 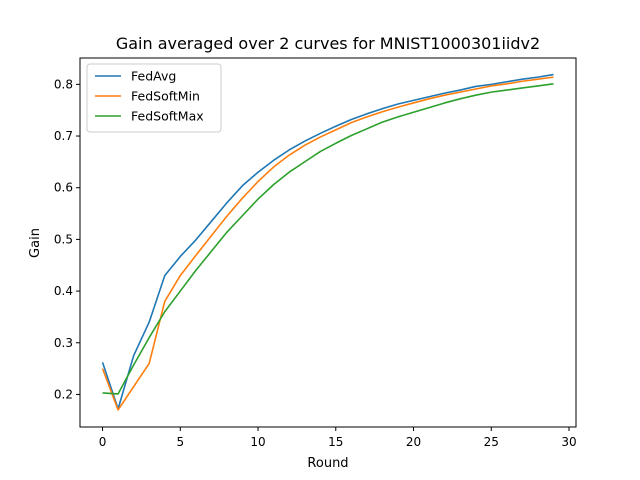 What do you see at coordinates (335, 442) in the screenshot?
I see `x-tick-label: 15` at bounding box center [335, 442].